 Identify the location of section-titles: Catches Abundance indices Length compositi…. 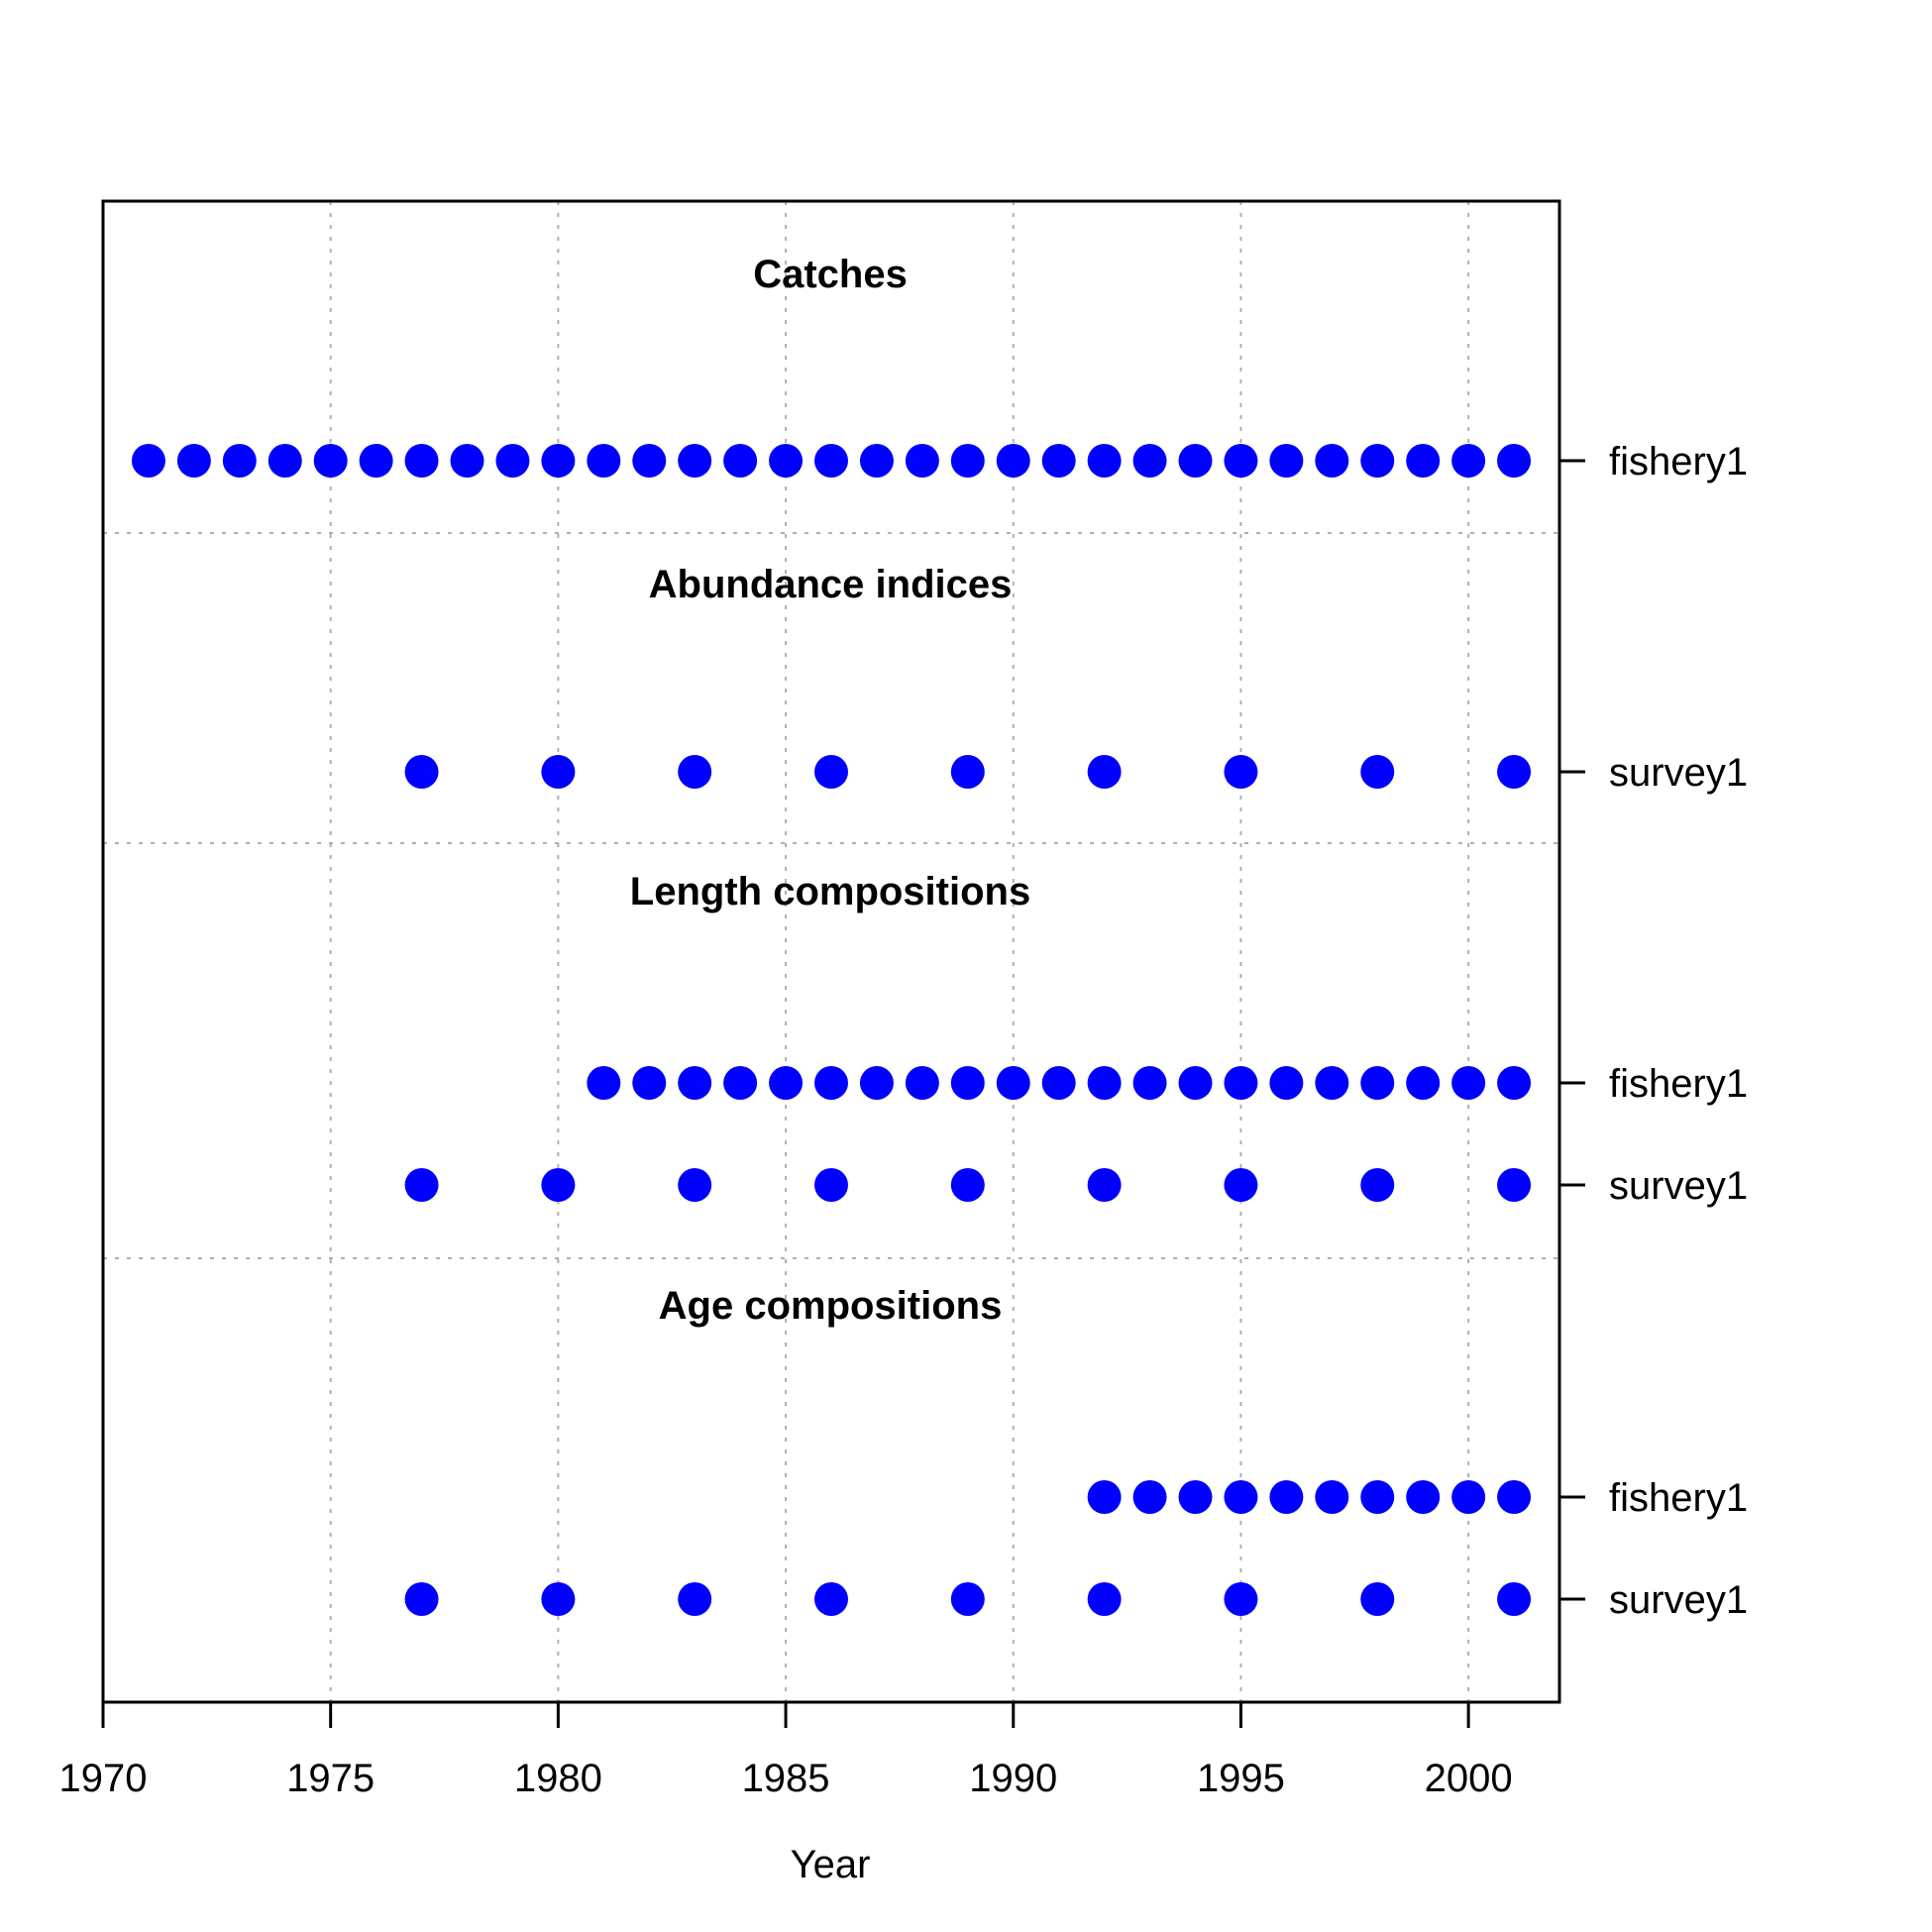
(830, 790).